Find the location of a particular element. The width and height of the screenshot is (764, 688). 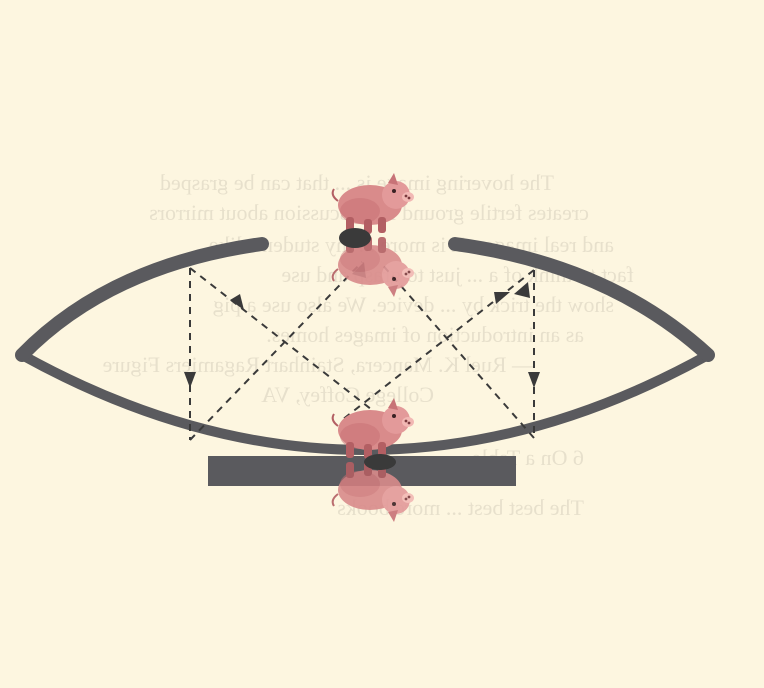

arrow-down-left is located at coordinates (190, 380).